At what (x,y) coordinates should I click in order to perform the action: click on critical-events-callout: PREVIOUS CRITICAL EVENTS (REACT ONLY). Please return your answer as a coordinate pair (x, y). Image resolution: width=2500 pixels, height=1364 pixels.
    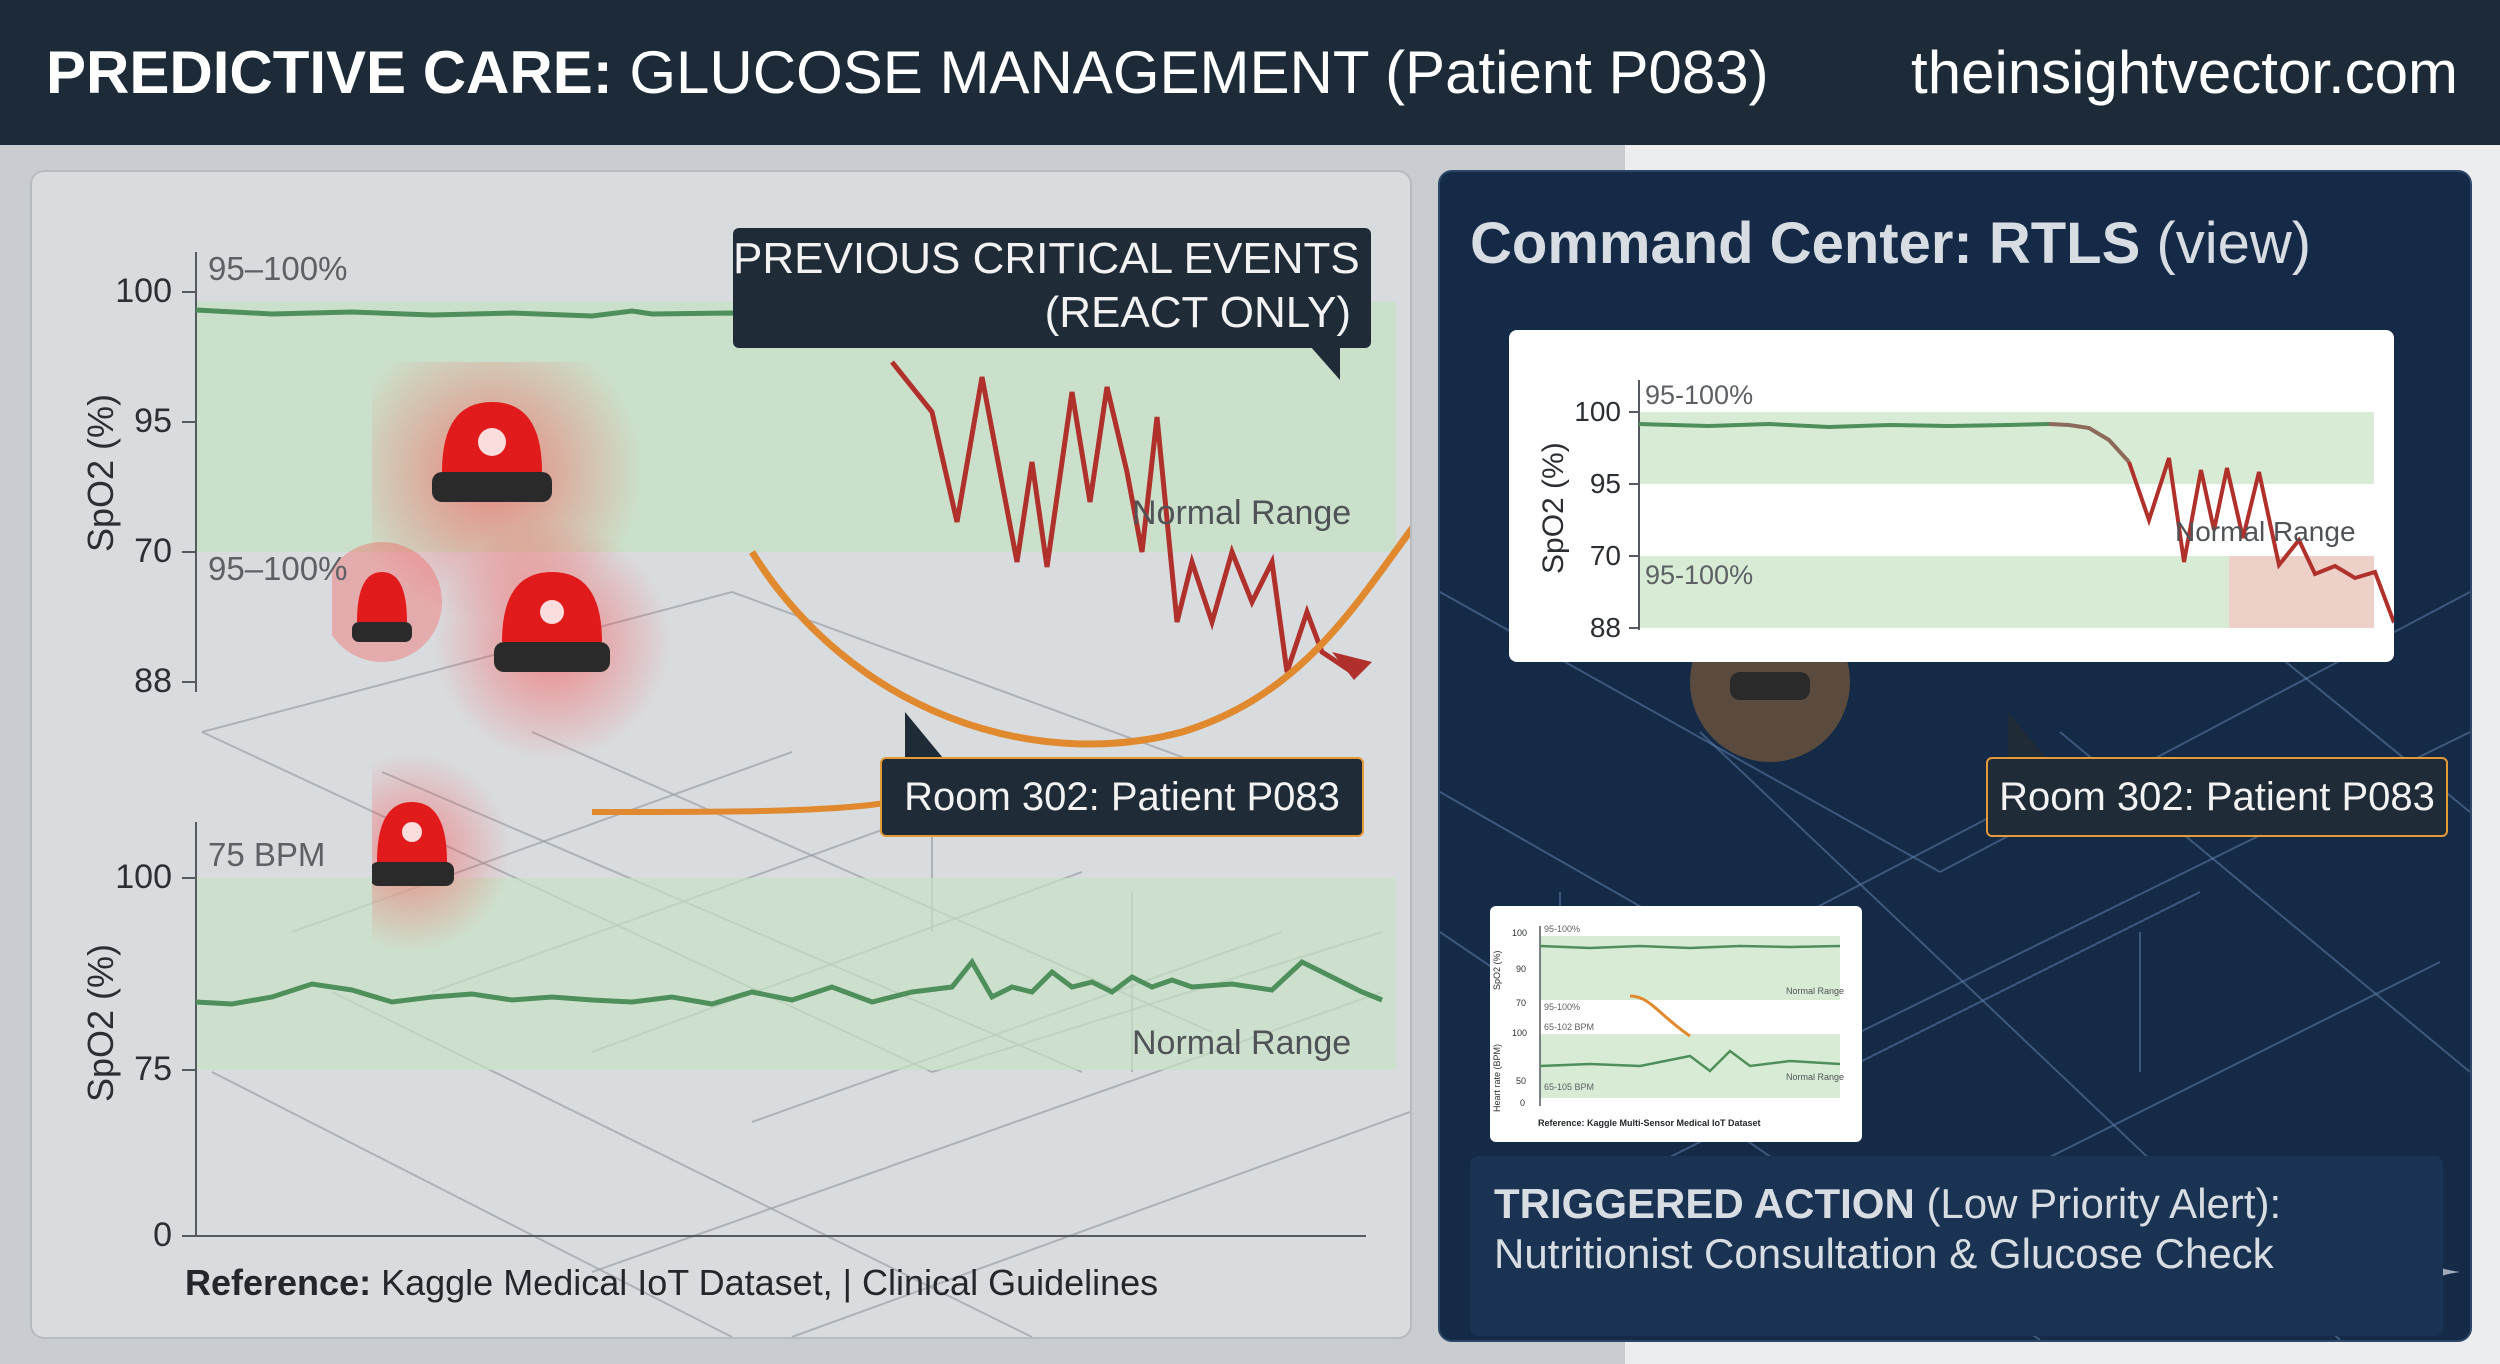
    Looking at the image, I should click on (1052, 288).